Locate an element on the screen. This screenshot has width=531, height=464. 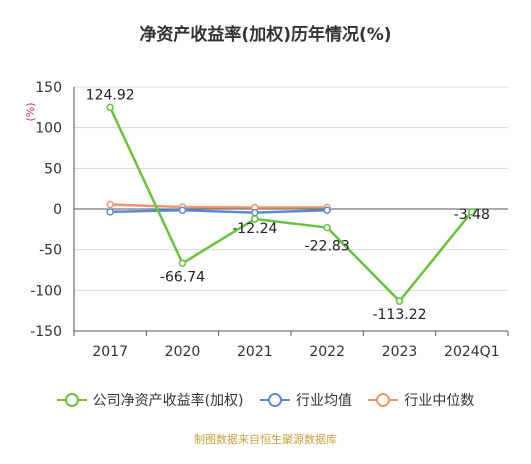
data-label: -22.83 is located at coordinates (327, 247).